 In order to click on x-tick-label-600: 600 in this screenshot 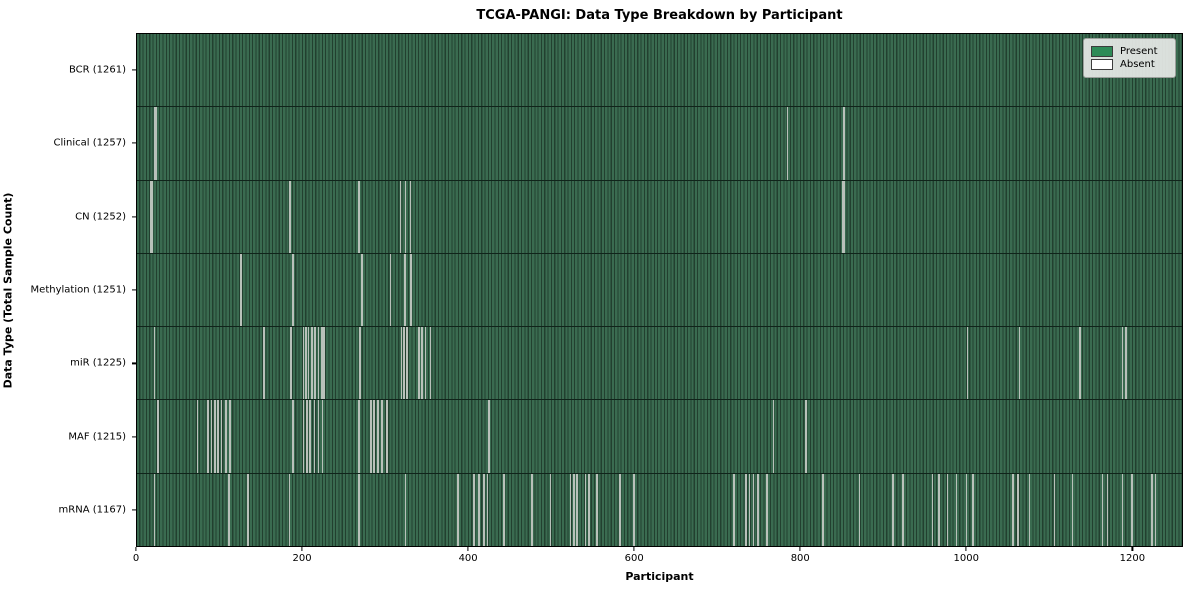, I will do `click(634, 558)`.